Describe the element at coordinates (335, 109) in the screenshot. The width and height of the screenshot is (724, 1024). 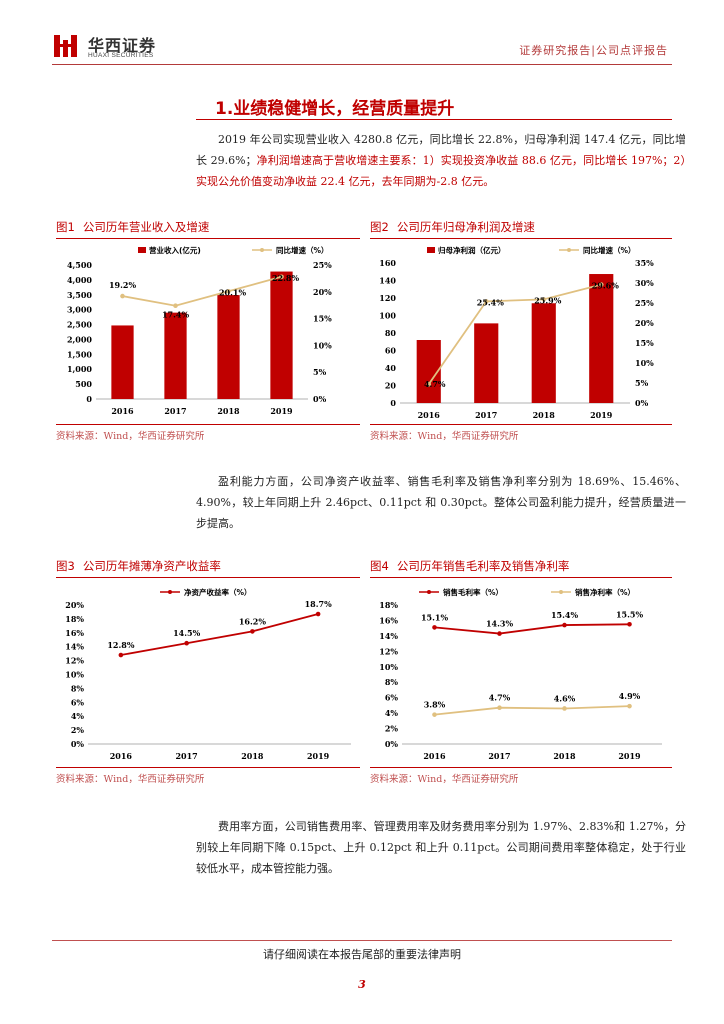
I see `section-title: 1.业绩稳健增长，经营质量提升` at that location.